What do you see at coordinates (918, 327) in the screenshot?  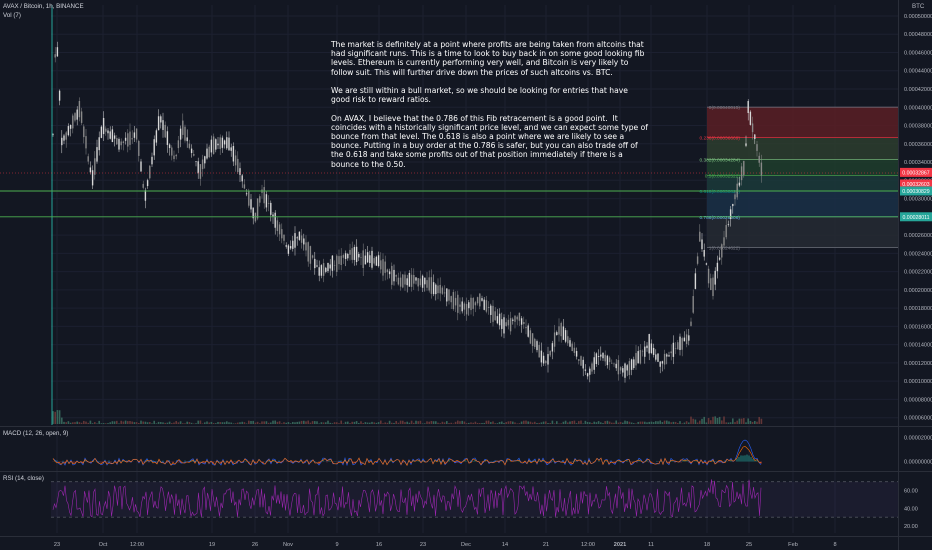 I see `y-tick-label: 0.00016000` at bounding box center [918, 327].